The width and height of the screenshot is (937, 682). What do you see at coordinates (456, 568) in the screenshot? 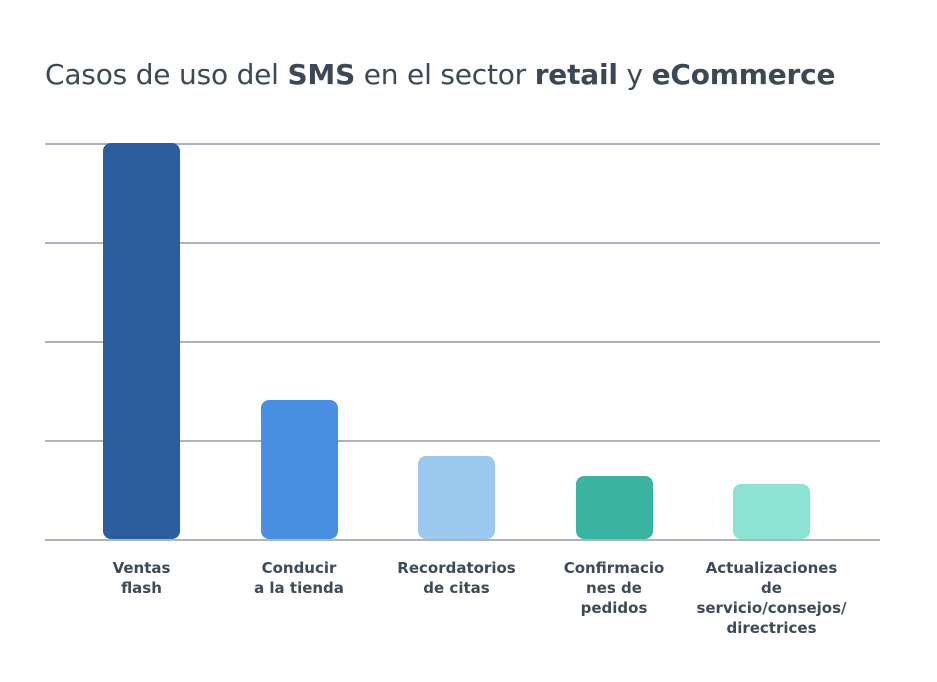
I see `category-label-line: Recordatorios` at bounding box center [456, 568].